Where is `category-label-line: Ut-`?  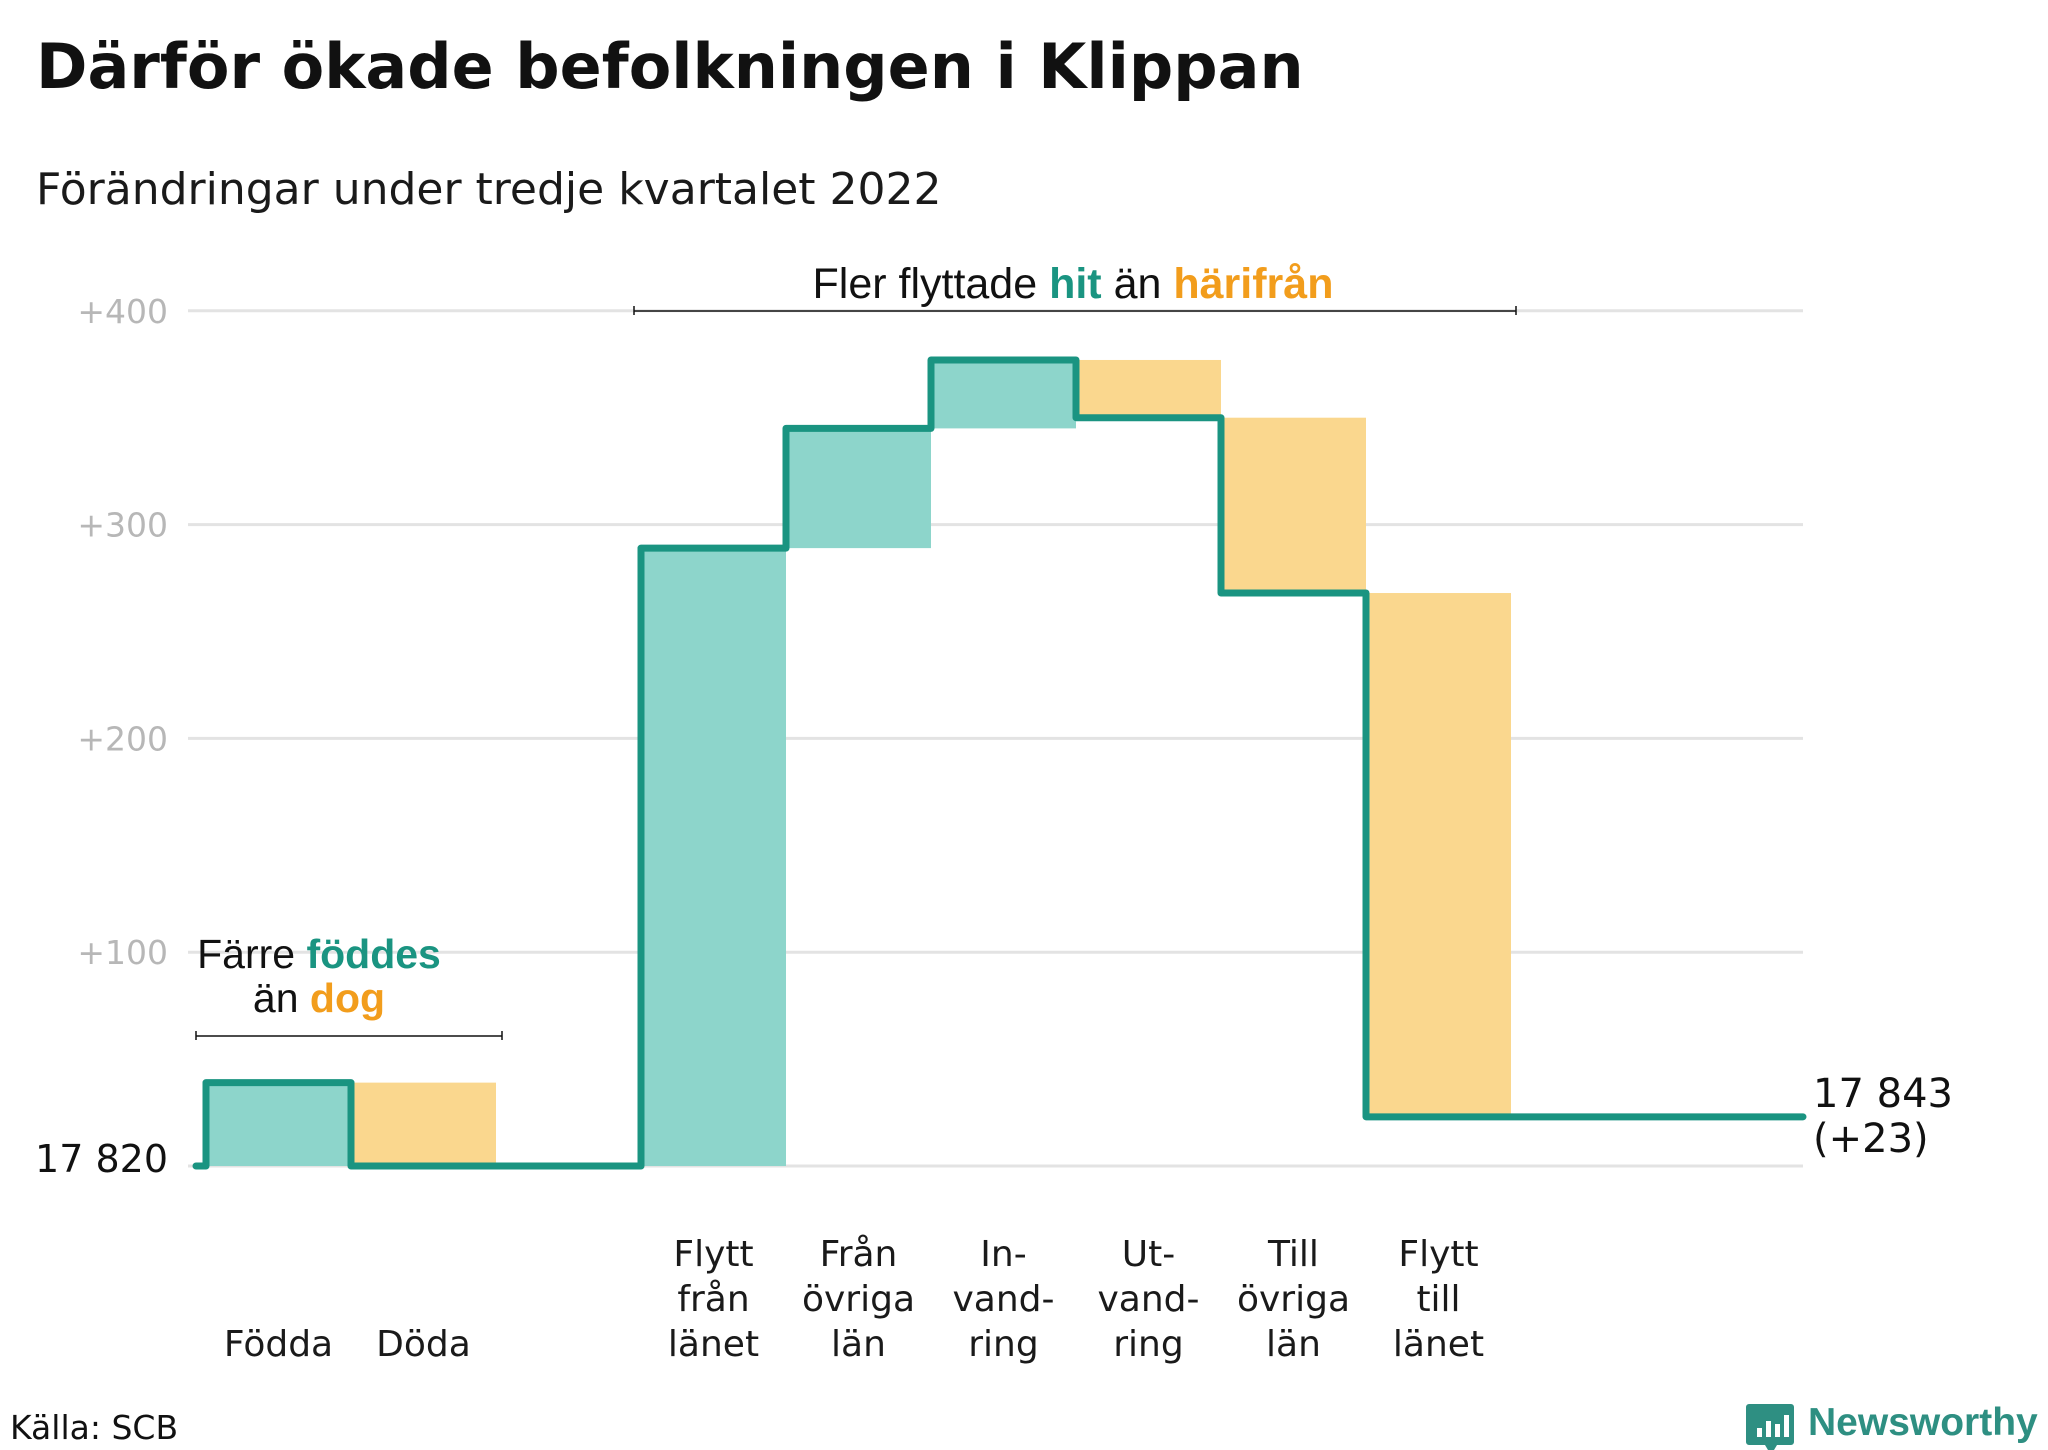 category-label-line: Ut- is located at coordinates (1148, 1254).